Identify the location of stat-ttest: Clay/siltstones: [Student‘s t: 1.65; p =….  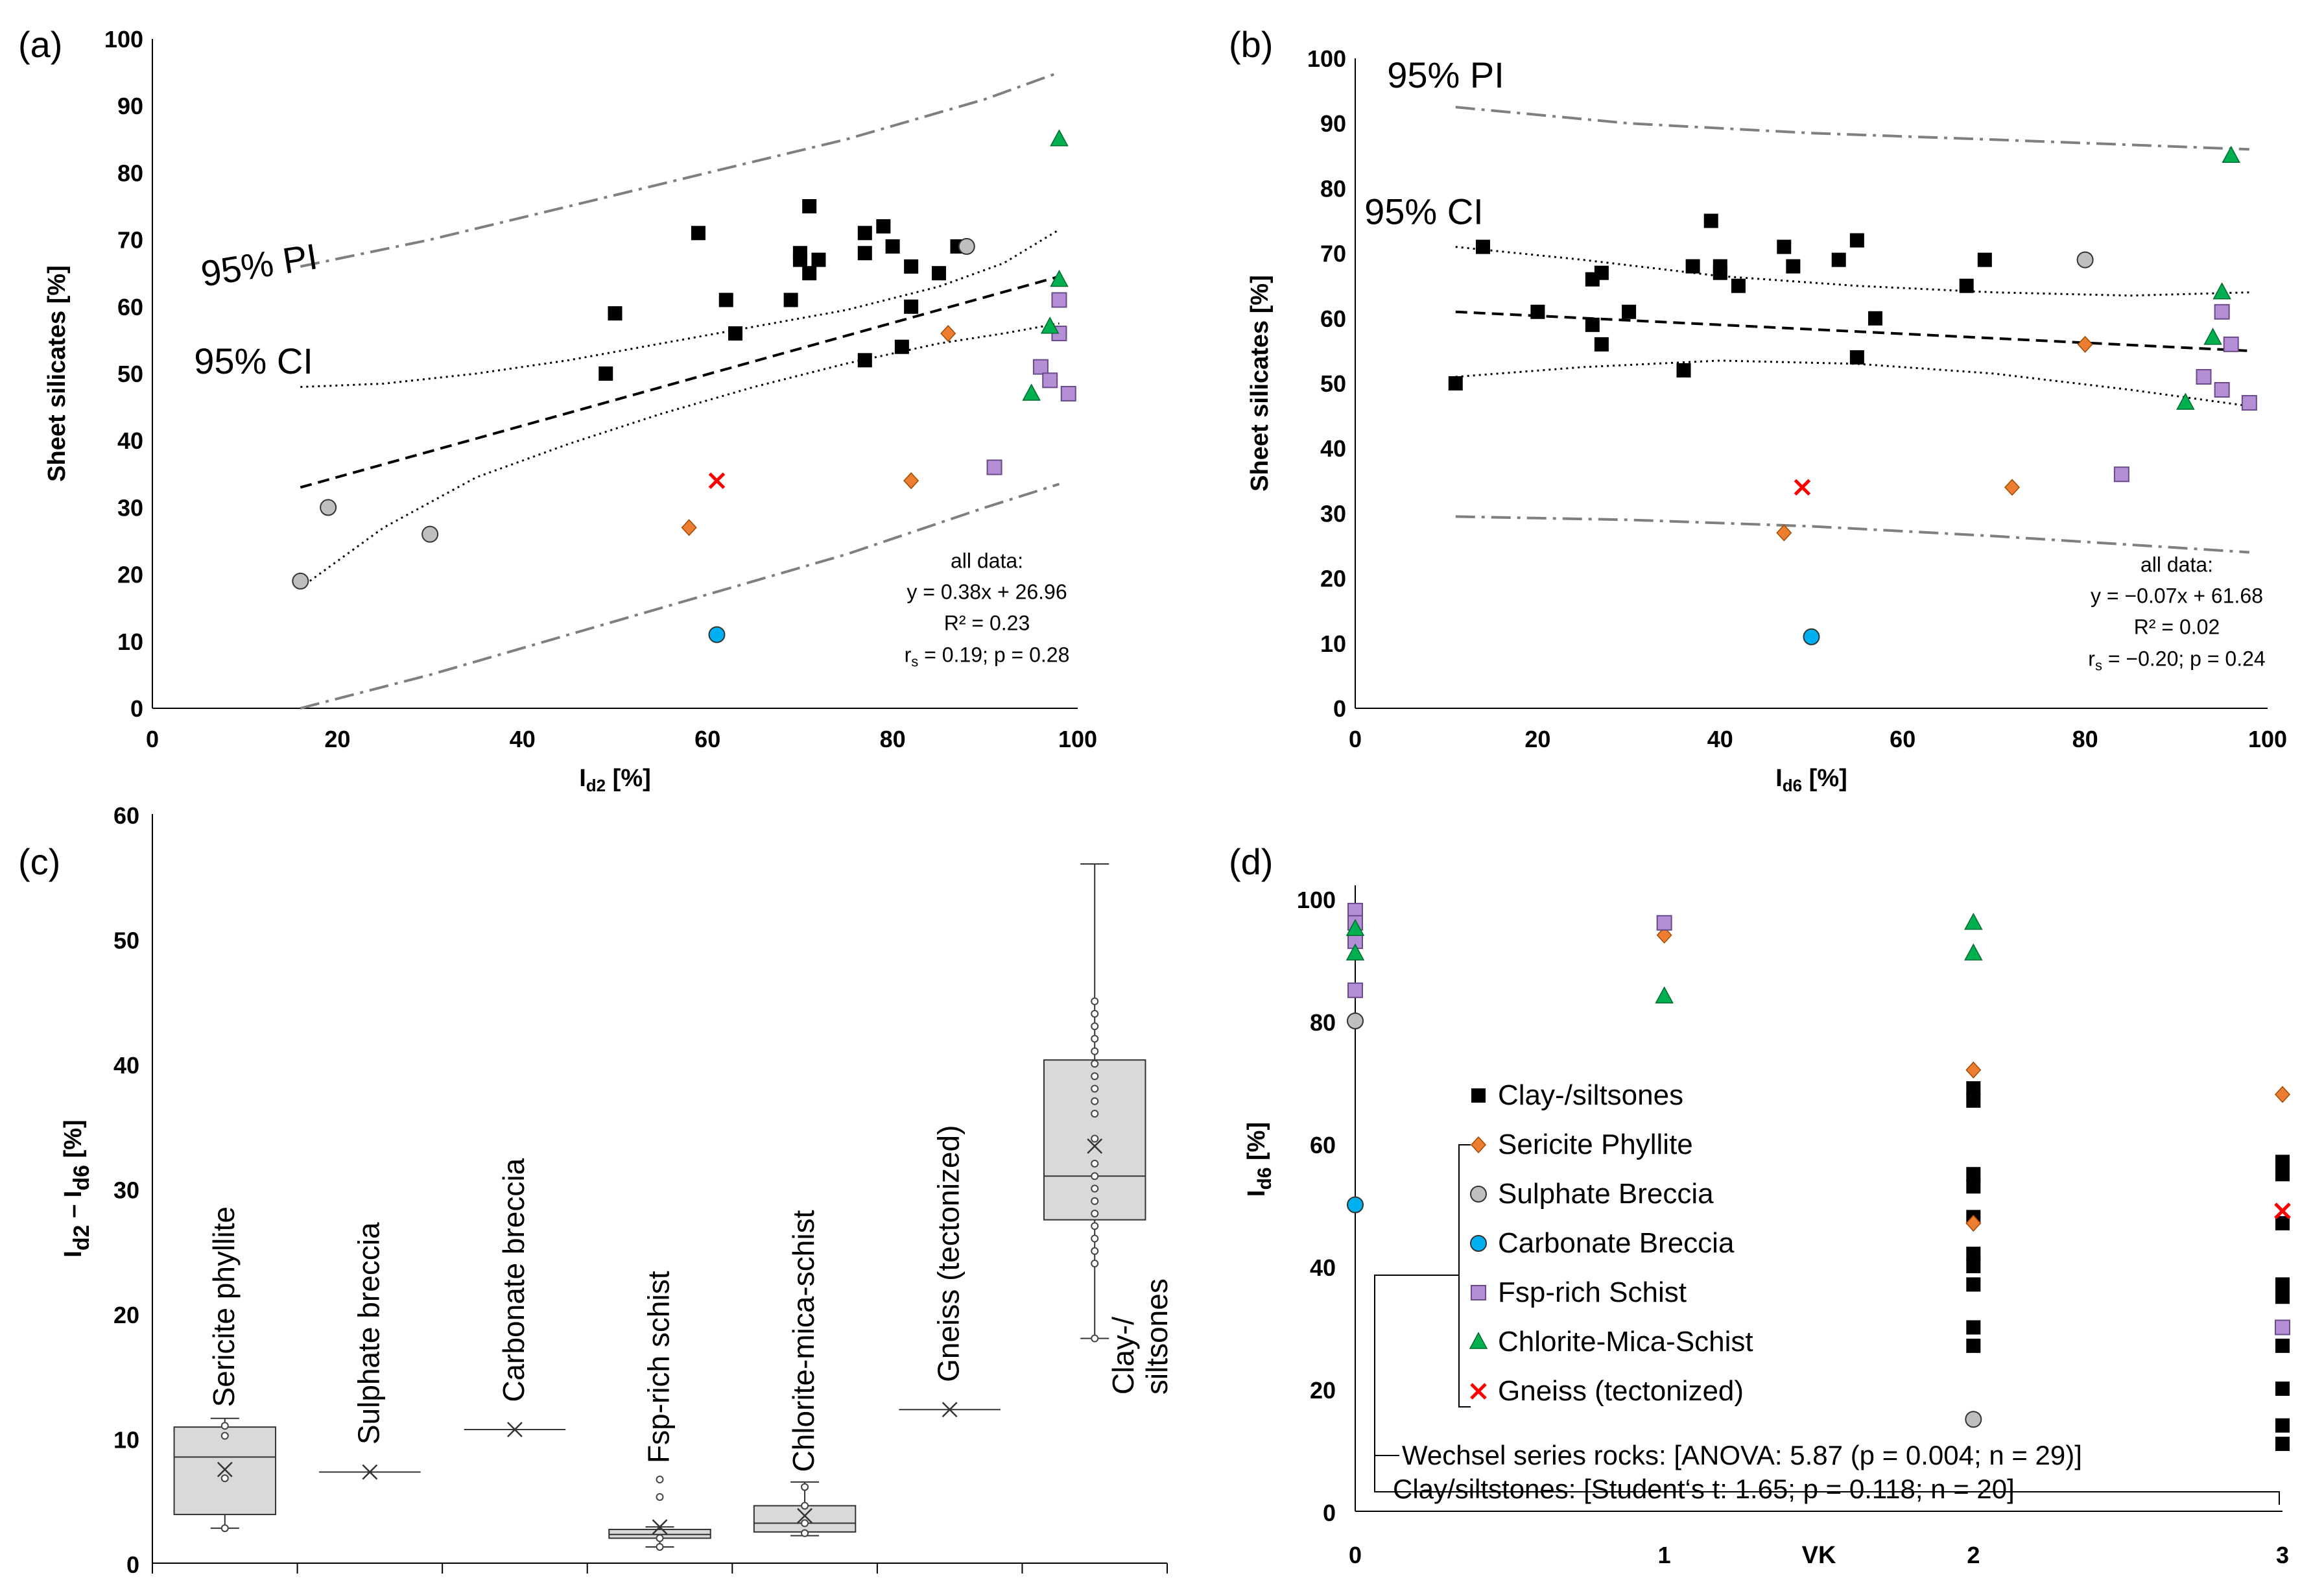
(1704, 1489).